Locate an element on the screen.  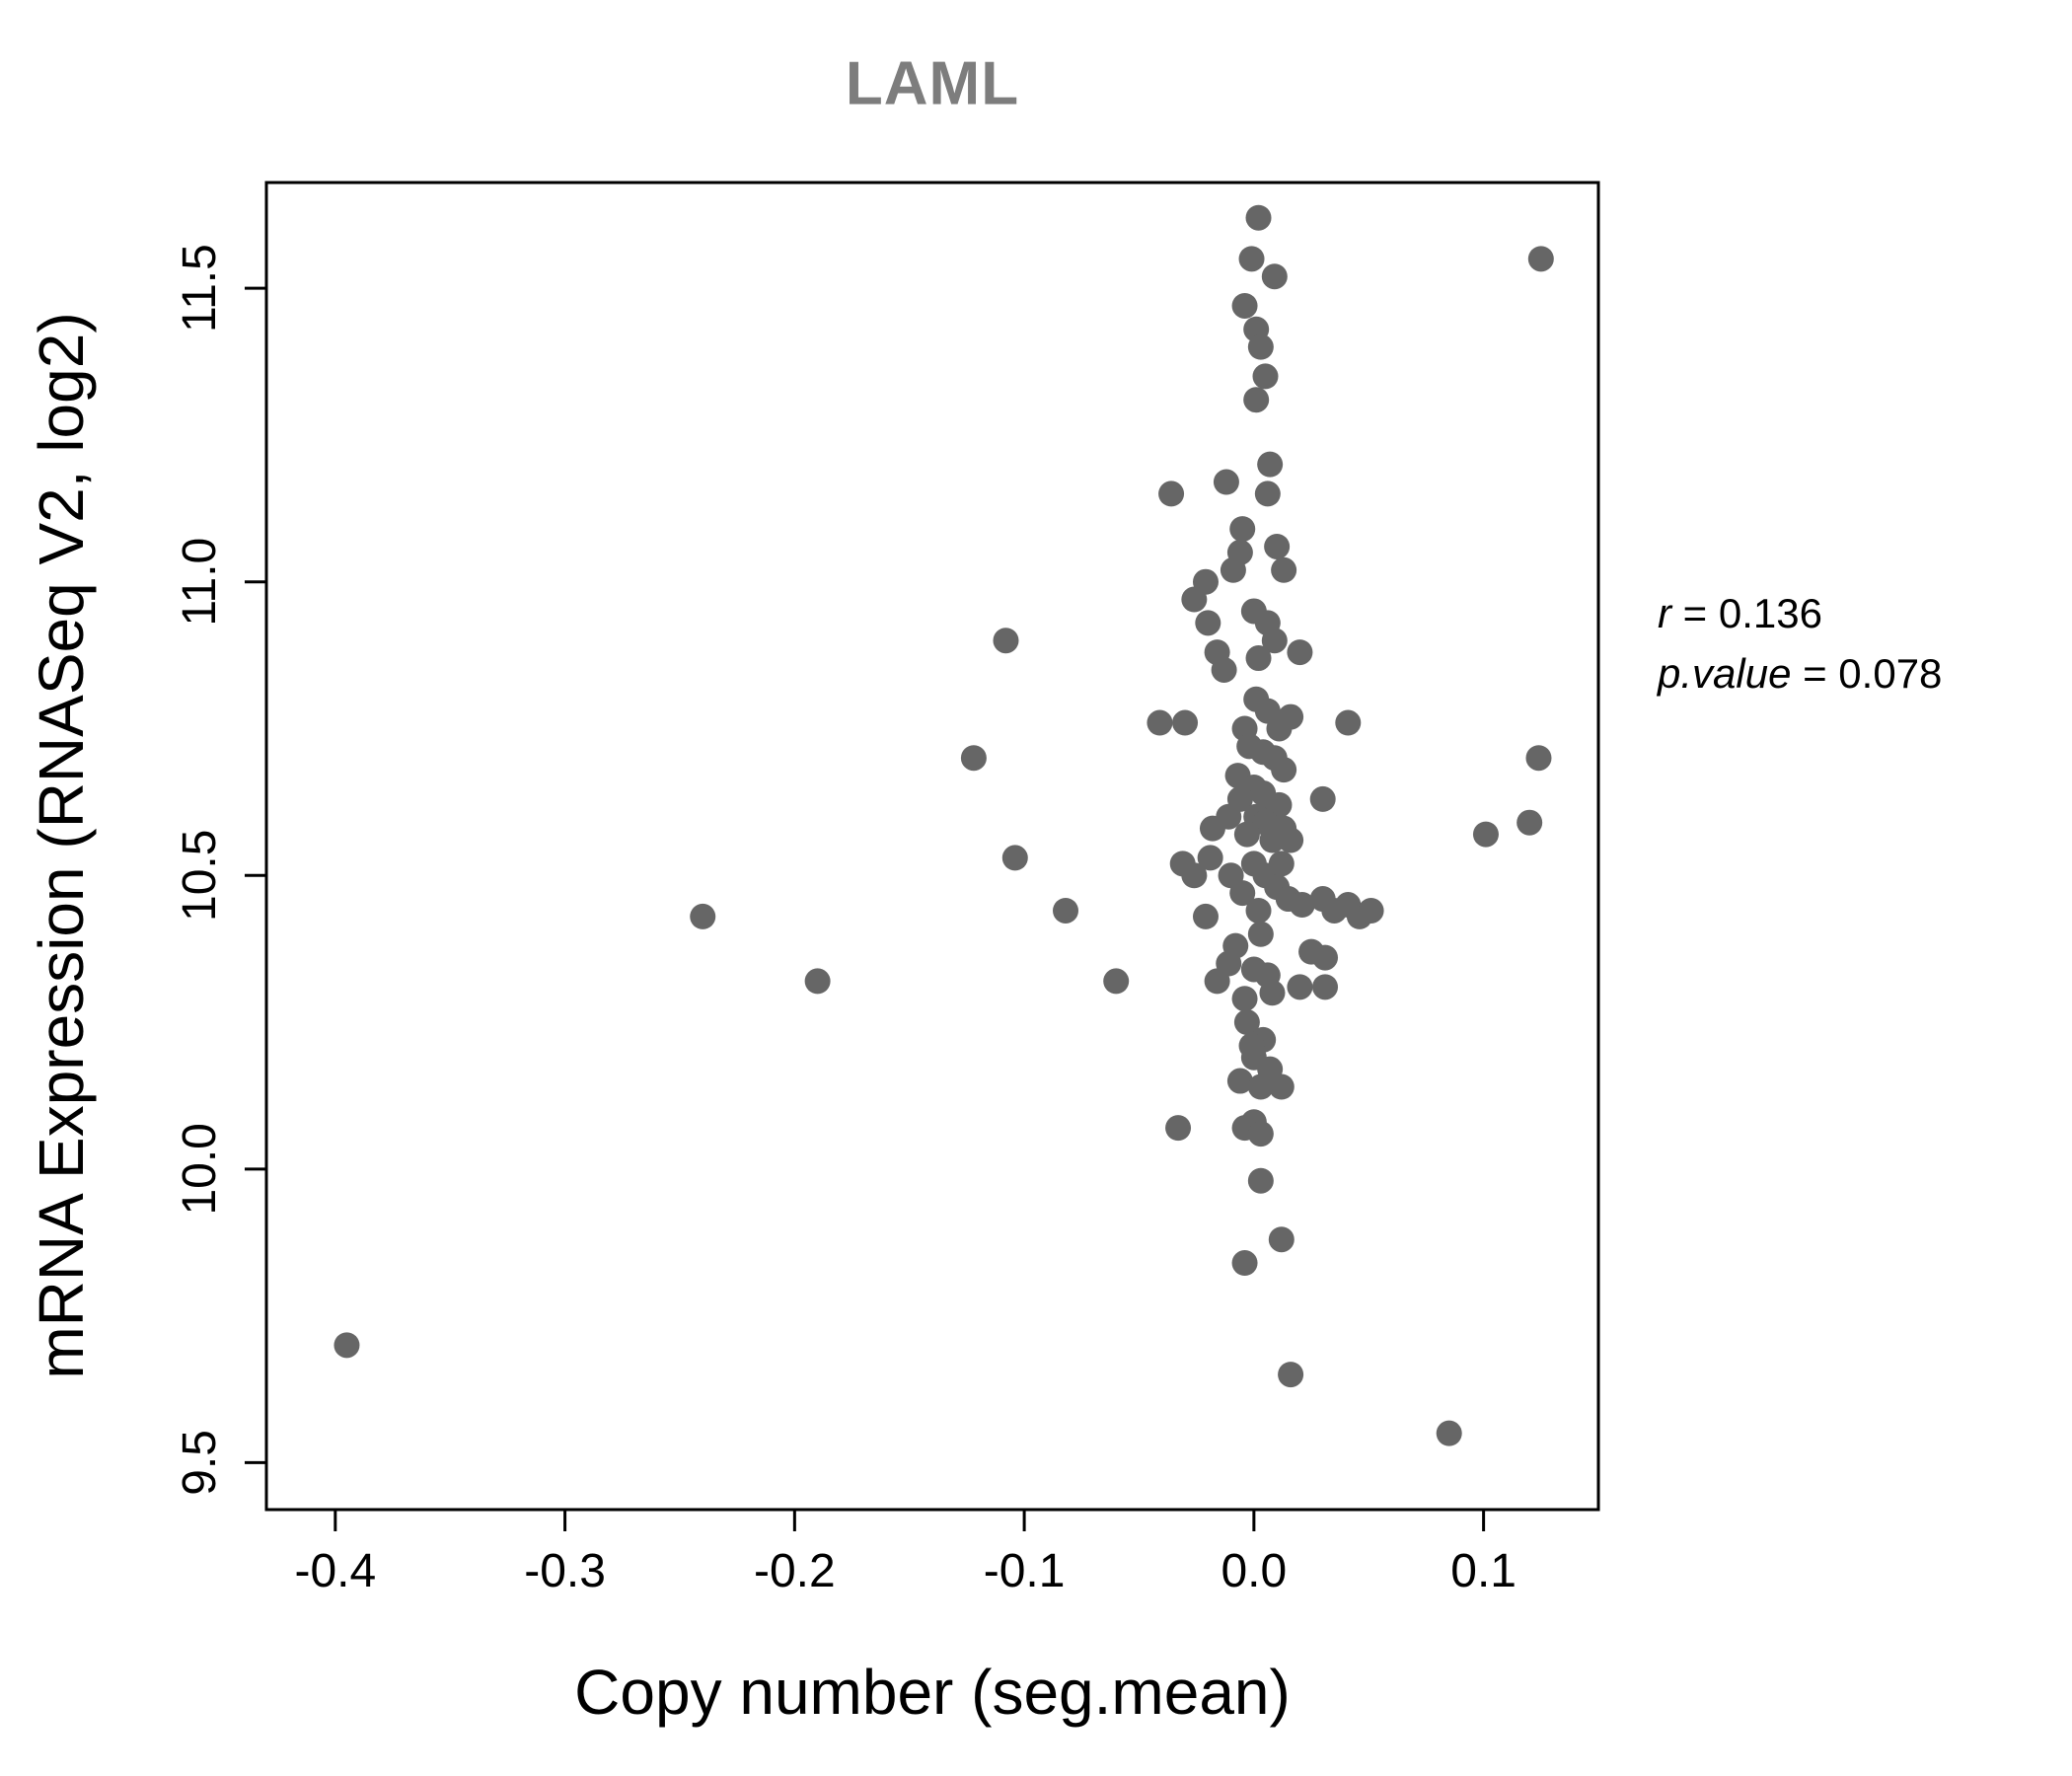
x-tick-label: -0.4 is located at coordinates (335, 1571).